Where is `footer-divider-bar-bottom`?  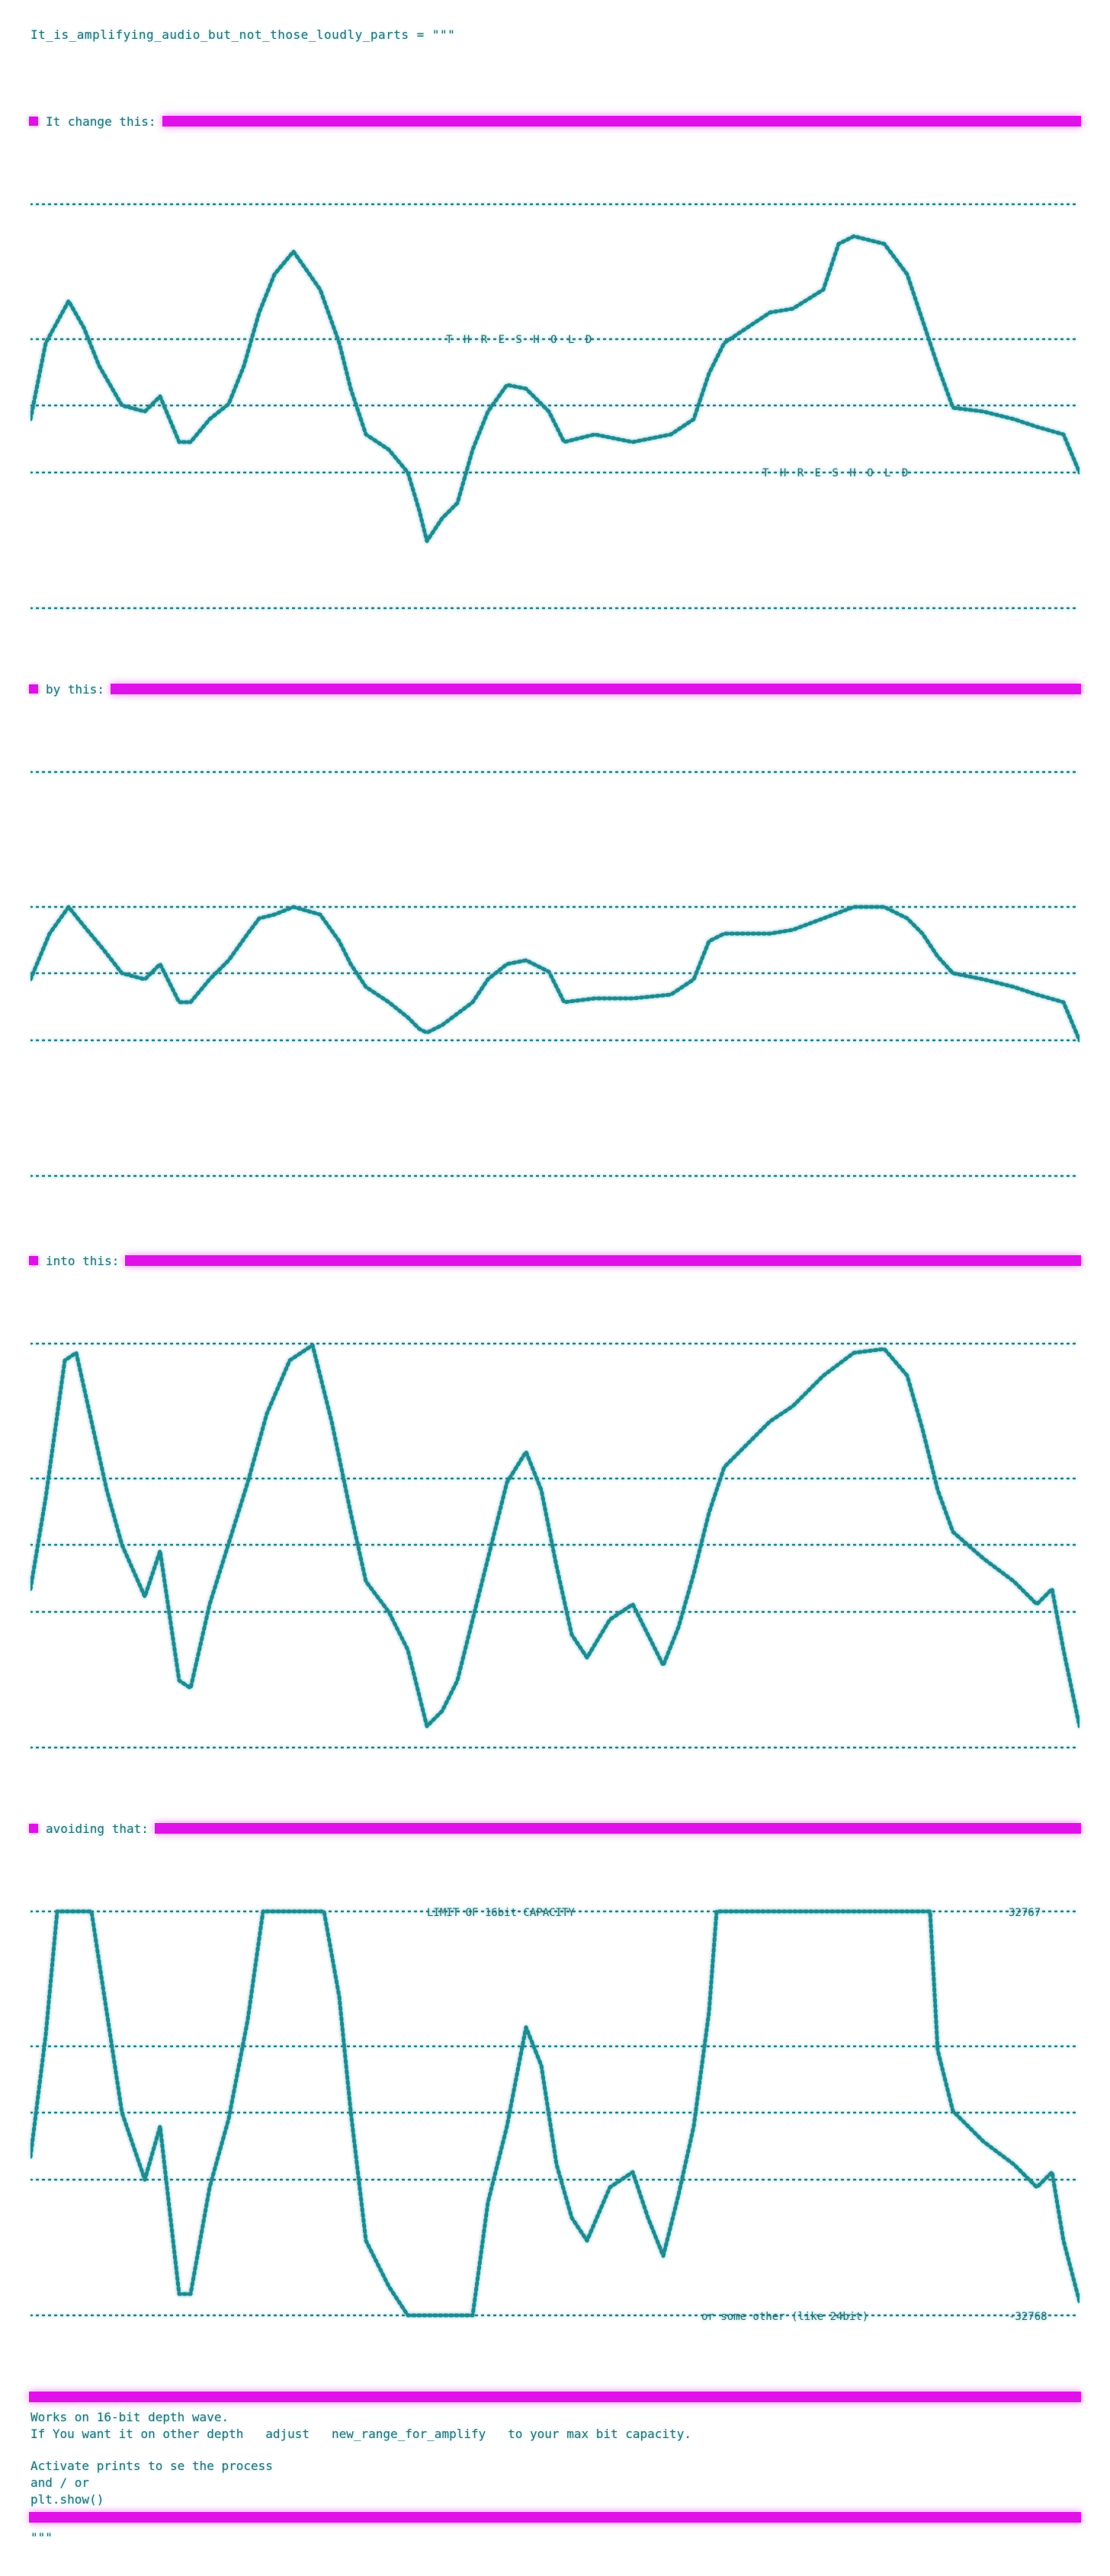
footer-divider-bar-bottom is located at coordinates (555, 2517).